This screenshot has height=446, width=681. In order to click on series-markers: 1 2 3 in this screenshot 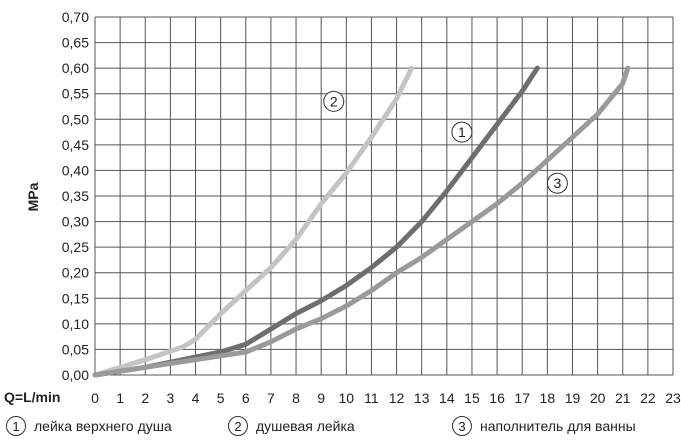, I will do `click(445, 142)`.